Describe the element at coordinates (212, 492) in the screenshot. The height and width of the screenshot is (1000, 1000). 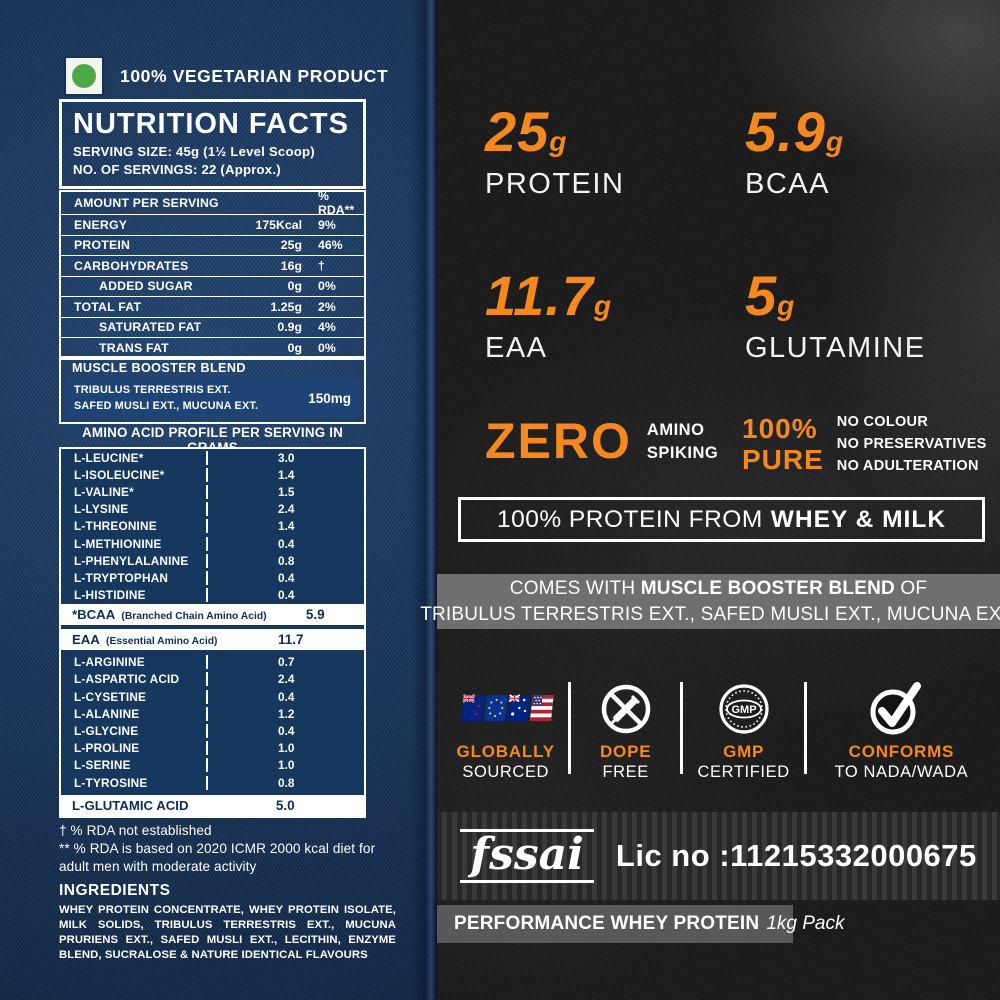
I see `amino-row: L-VALINE* 1.5` at that location.